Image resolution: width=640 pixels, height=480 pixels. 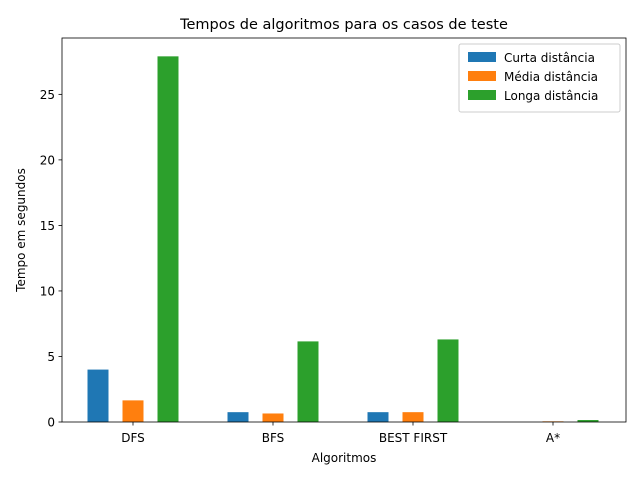 What do you see at coordinates (551, 77) in the screenshot?
I see `legend-label-2: Média distância` at bounding box center [551, 77].